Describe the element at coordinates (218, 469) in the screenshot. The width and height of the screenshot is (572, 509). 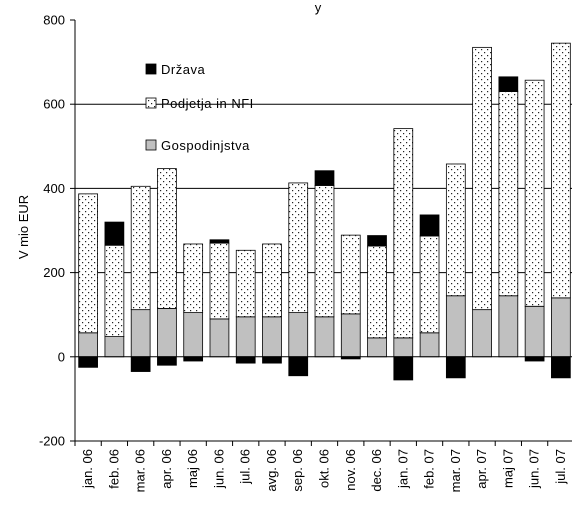
I see `x-tick-label: jun. 06` at that location.